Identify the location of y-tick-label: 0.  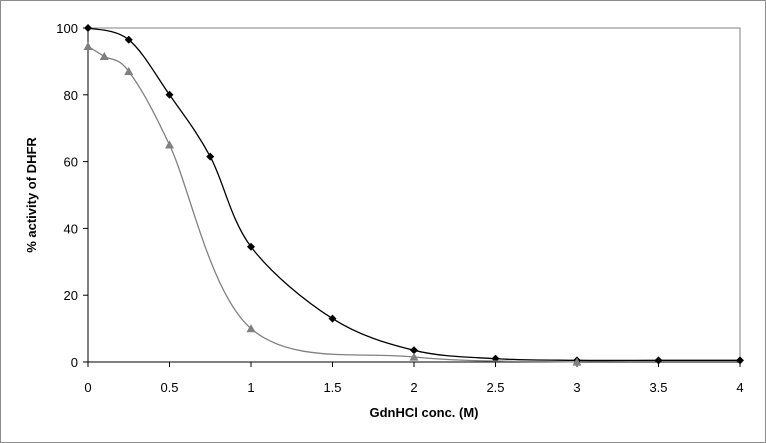
(74, 362).